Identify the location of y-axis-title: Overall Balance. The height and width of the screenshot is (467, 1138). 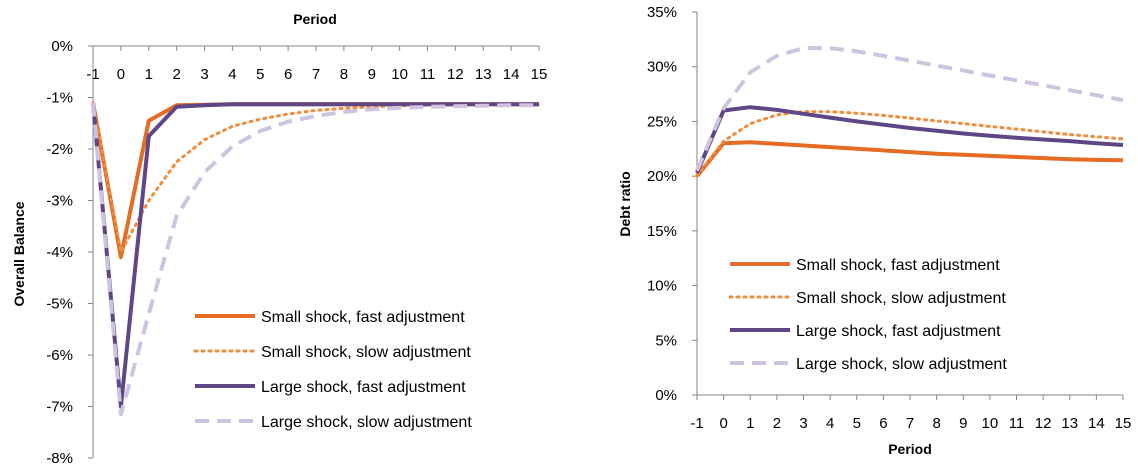
(19, 253).